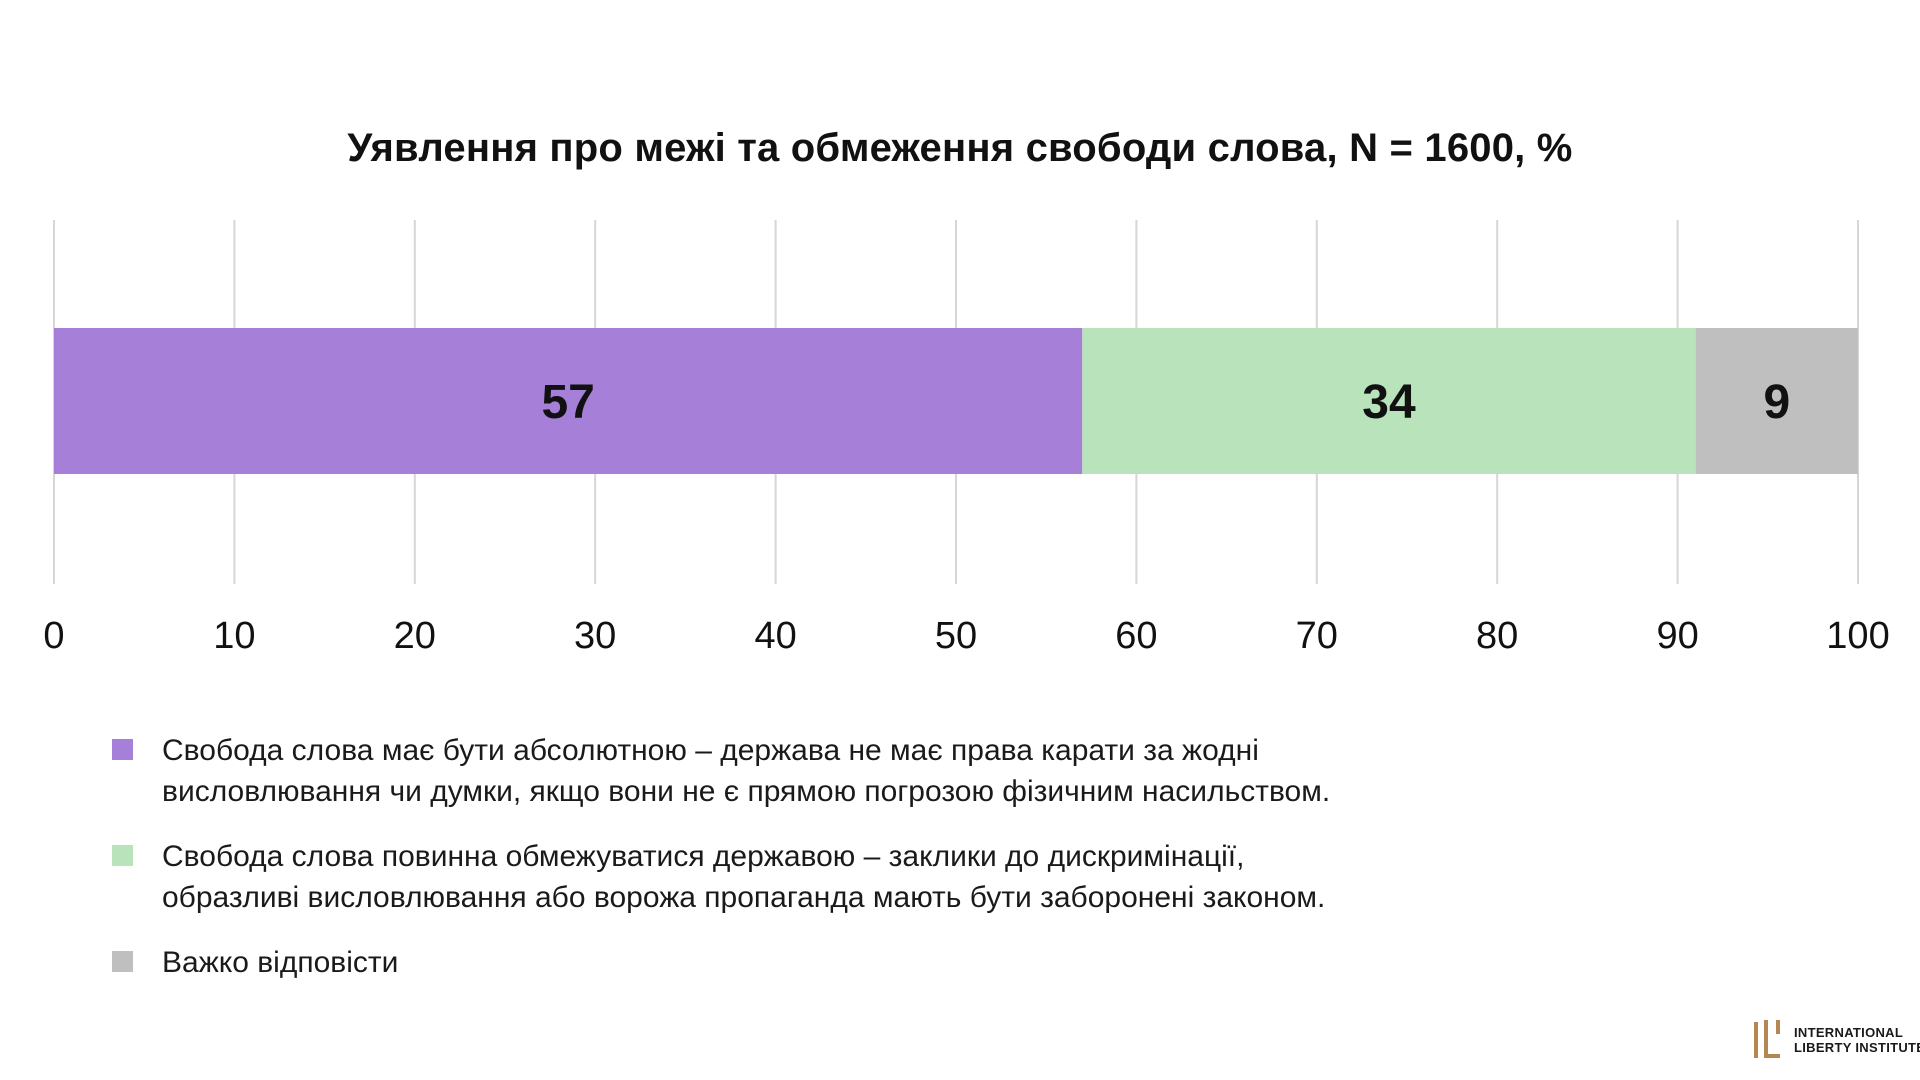 Image resolution: width=1920 pixels, height=1080 pixels. I want to click on x-tick-label: 60, so click(1136, 636).